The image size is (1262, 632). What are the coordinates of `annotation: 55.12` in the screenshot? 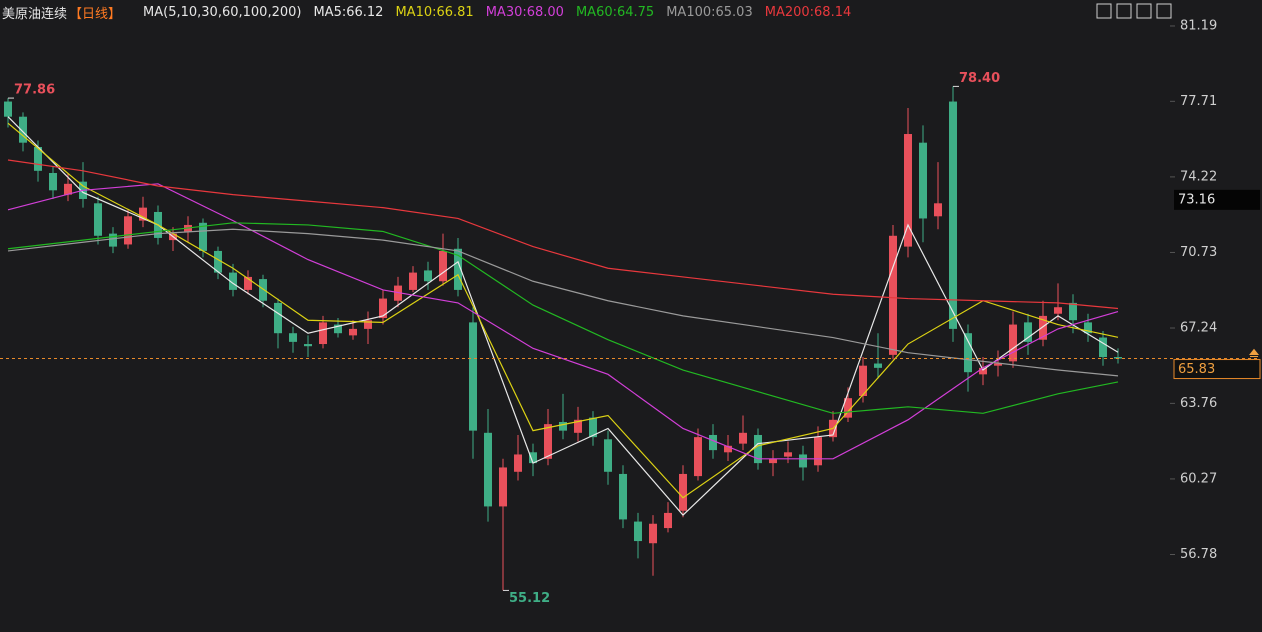 It's located at (529, 598).